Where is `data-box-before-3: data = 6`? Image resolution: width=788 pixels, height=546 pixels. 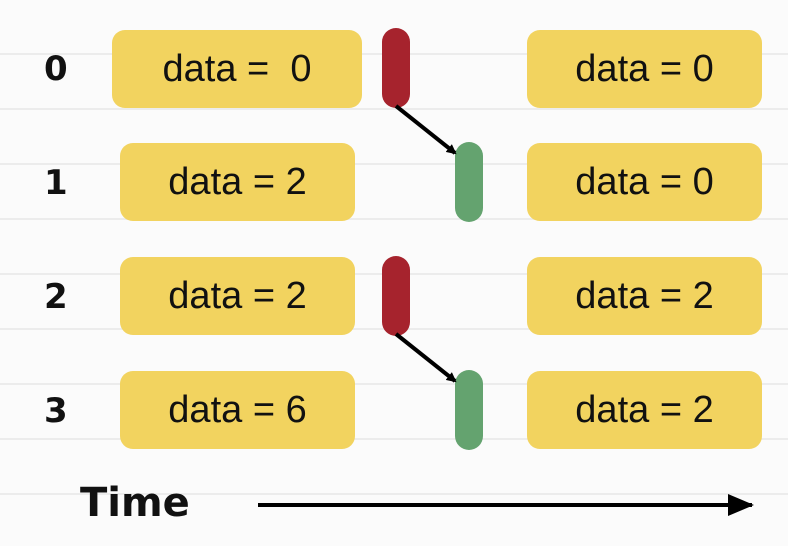
data-box-before-3: data = 6 is located at coordinates (237, 410).